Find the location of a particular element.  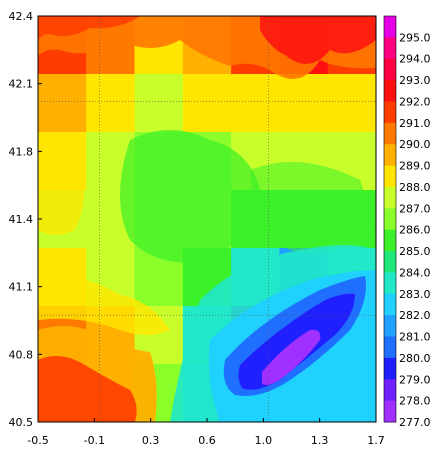

x-tick-label: 1.7 is located at coordinates (376, 440).